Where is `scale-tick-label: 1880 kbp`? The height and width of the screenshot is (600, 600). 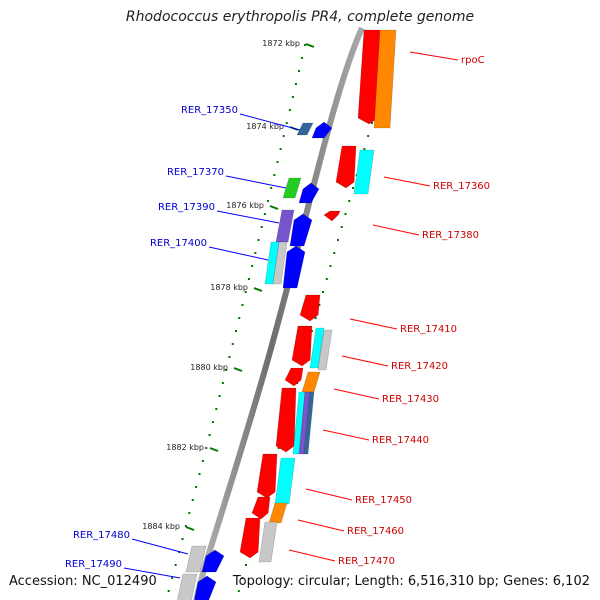 scale-tick-label: 1880 kbp is located at coordinates (209, 367).